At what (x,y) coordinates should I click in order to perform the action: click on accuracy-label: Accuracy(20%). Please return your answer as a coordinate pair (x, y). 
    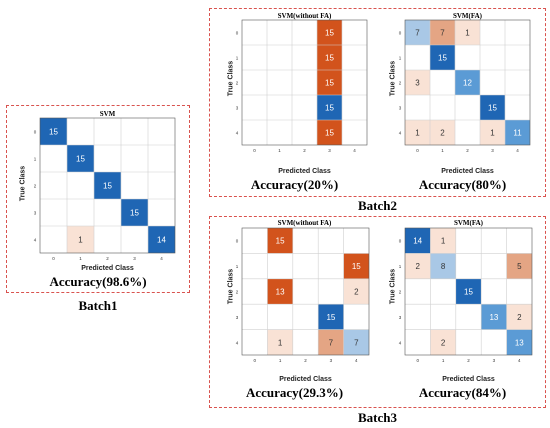
    Looking at the image, I should click on (294, 184).